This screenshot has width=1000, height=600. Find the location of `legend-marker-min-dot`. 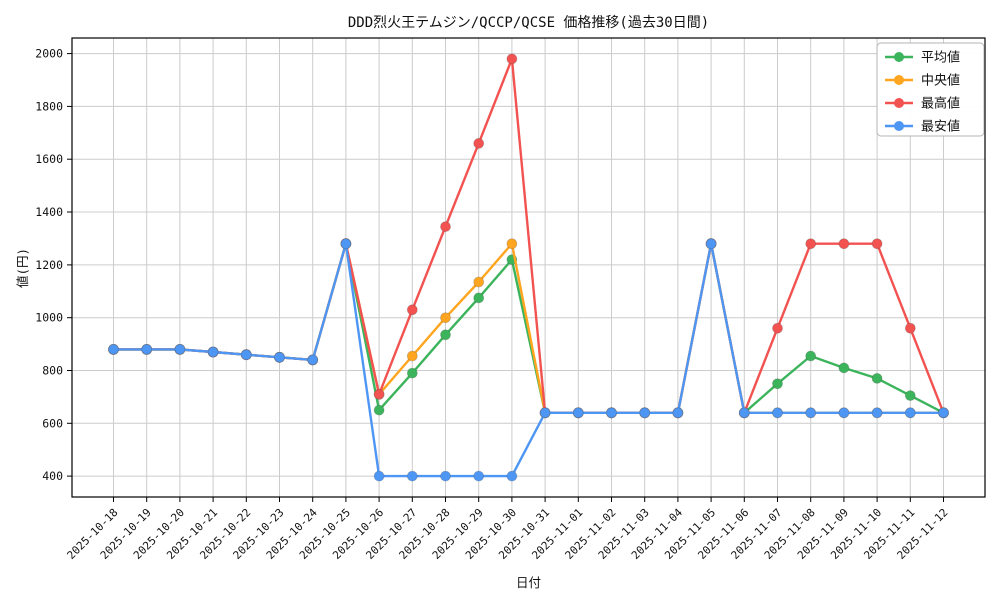

legend-marker-min-dot is located at coordinates (899, 126).